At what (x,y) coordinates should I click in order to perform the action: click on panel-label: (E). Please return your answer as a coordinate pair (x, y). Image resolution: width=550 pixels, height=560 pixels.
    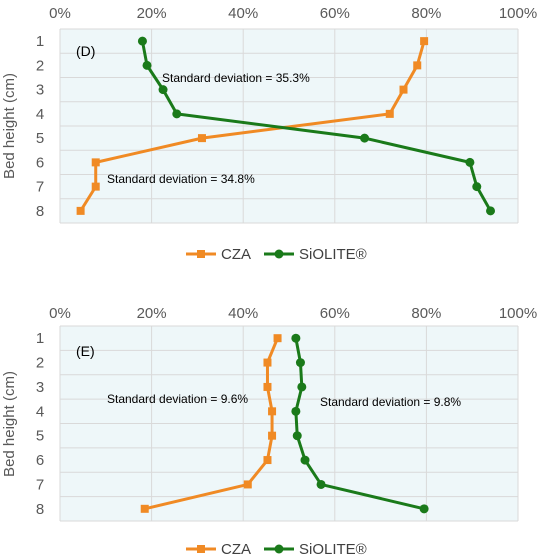
    Looking at the image, I should click on (85, 351).